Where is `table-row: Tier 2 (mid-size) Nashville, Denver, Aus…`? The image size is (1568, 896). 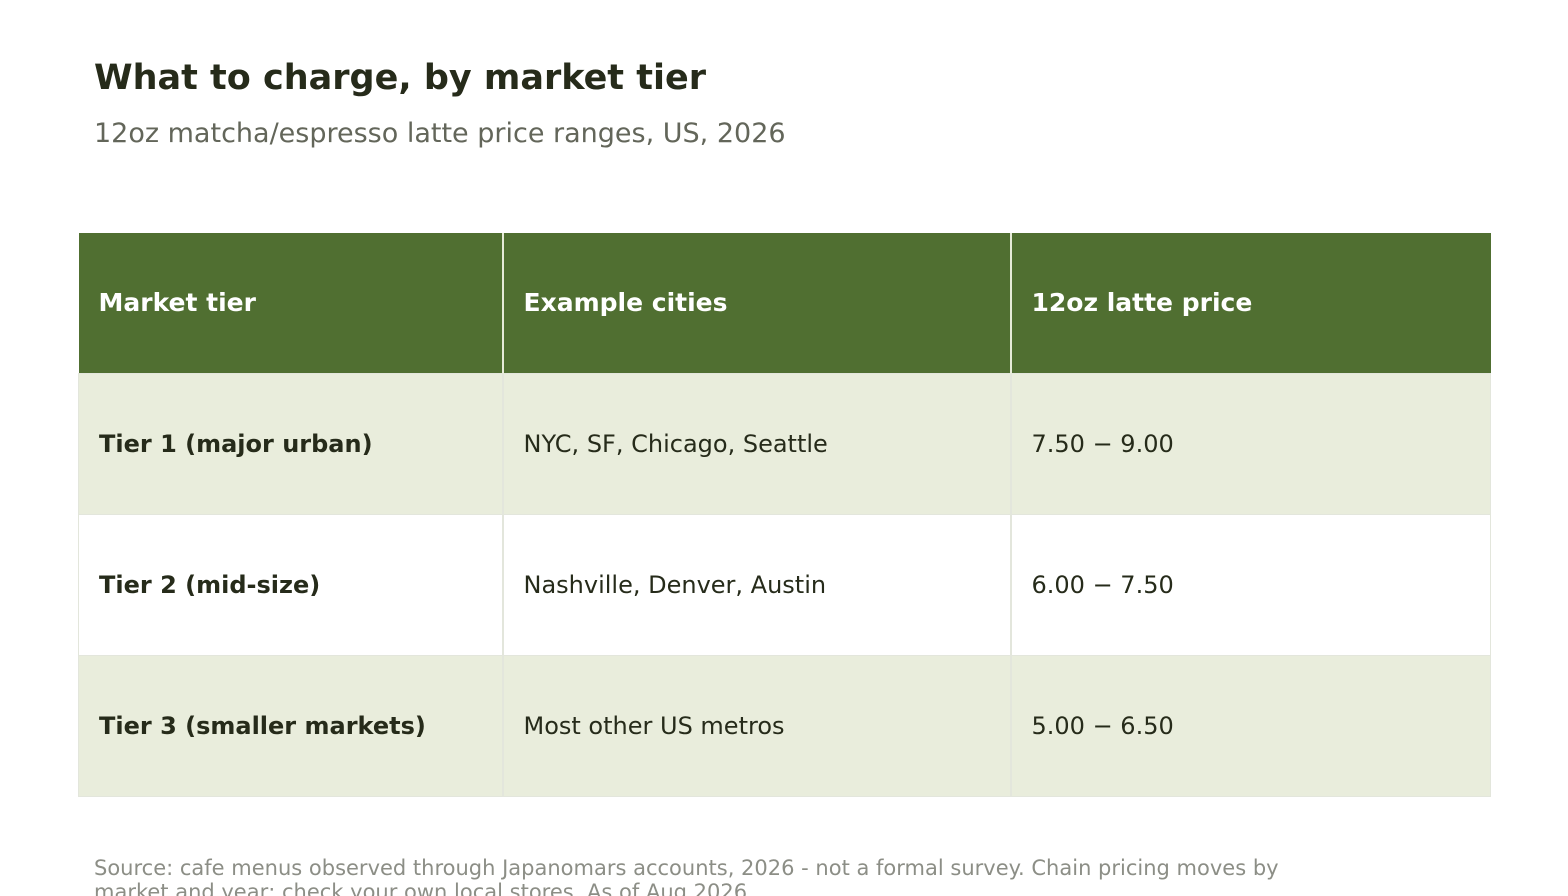 table-row: Tier 2 (mid-size) Nashville, Denver, Aus… is located at coordinates (784, 584).